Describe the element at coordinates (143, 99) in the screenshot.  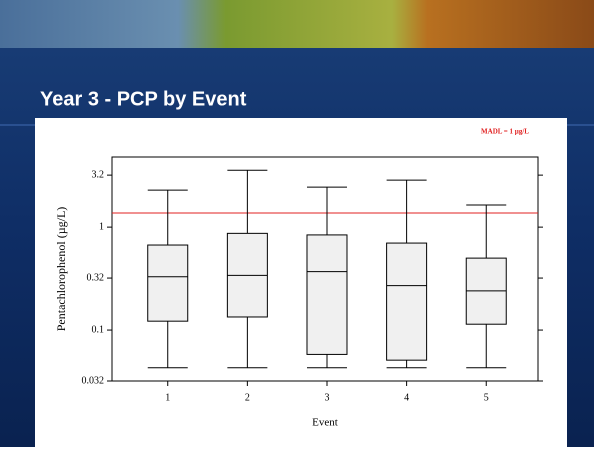
I see `slide-title: Year 3 - PCP by Event` at that location.